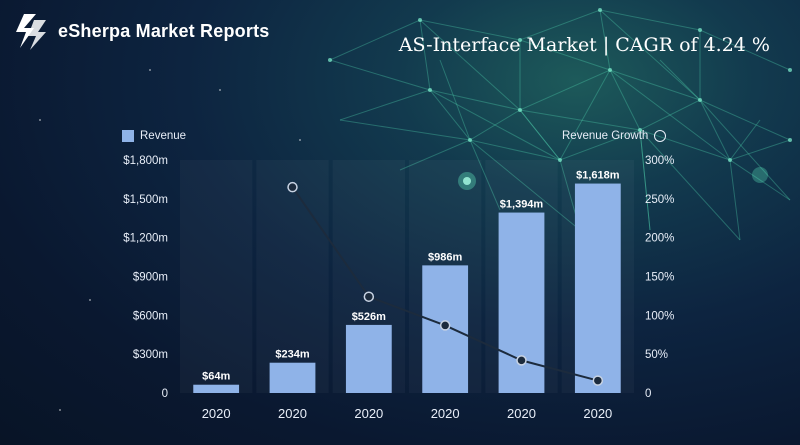  I want to click on legend-growth-marker, so click(660, 136).